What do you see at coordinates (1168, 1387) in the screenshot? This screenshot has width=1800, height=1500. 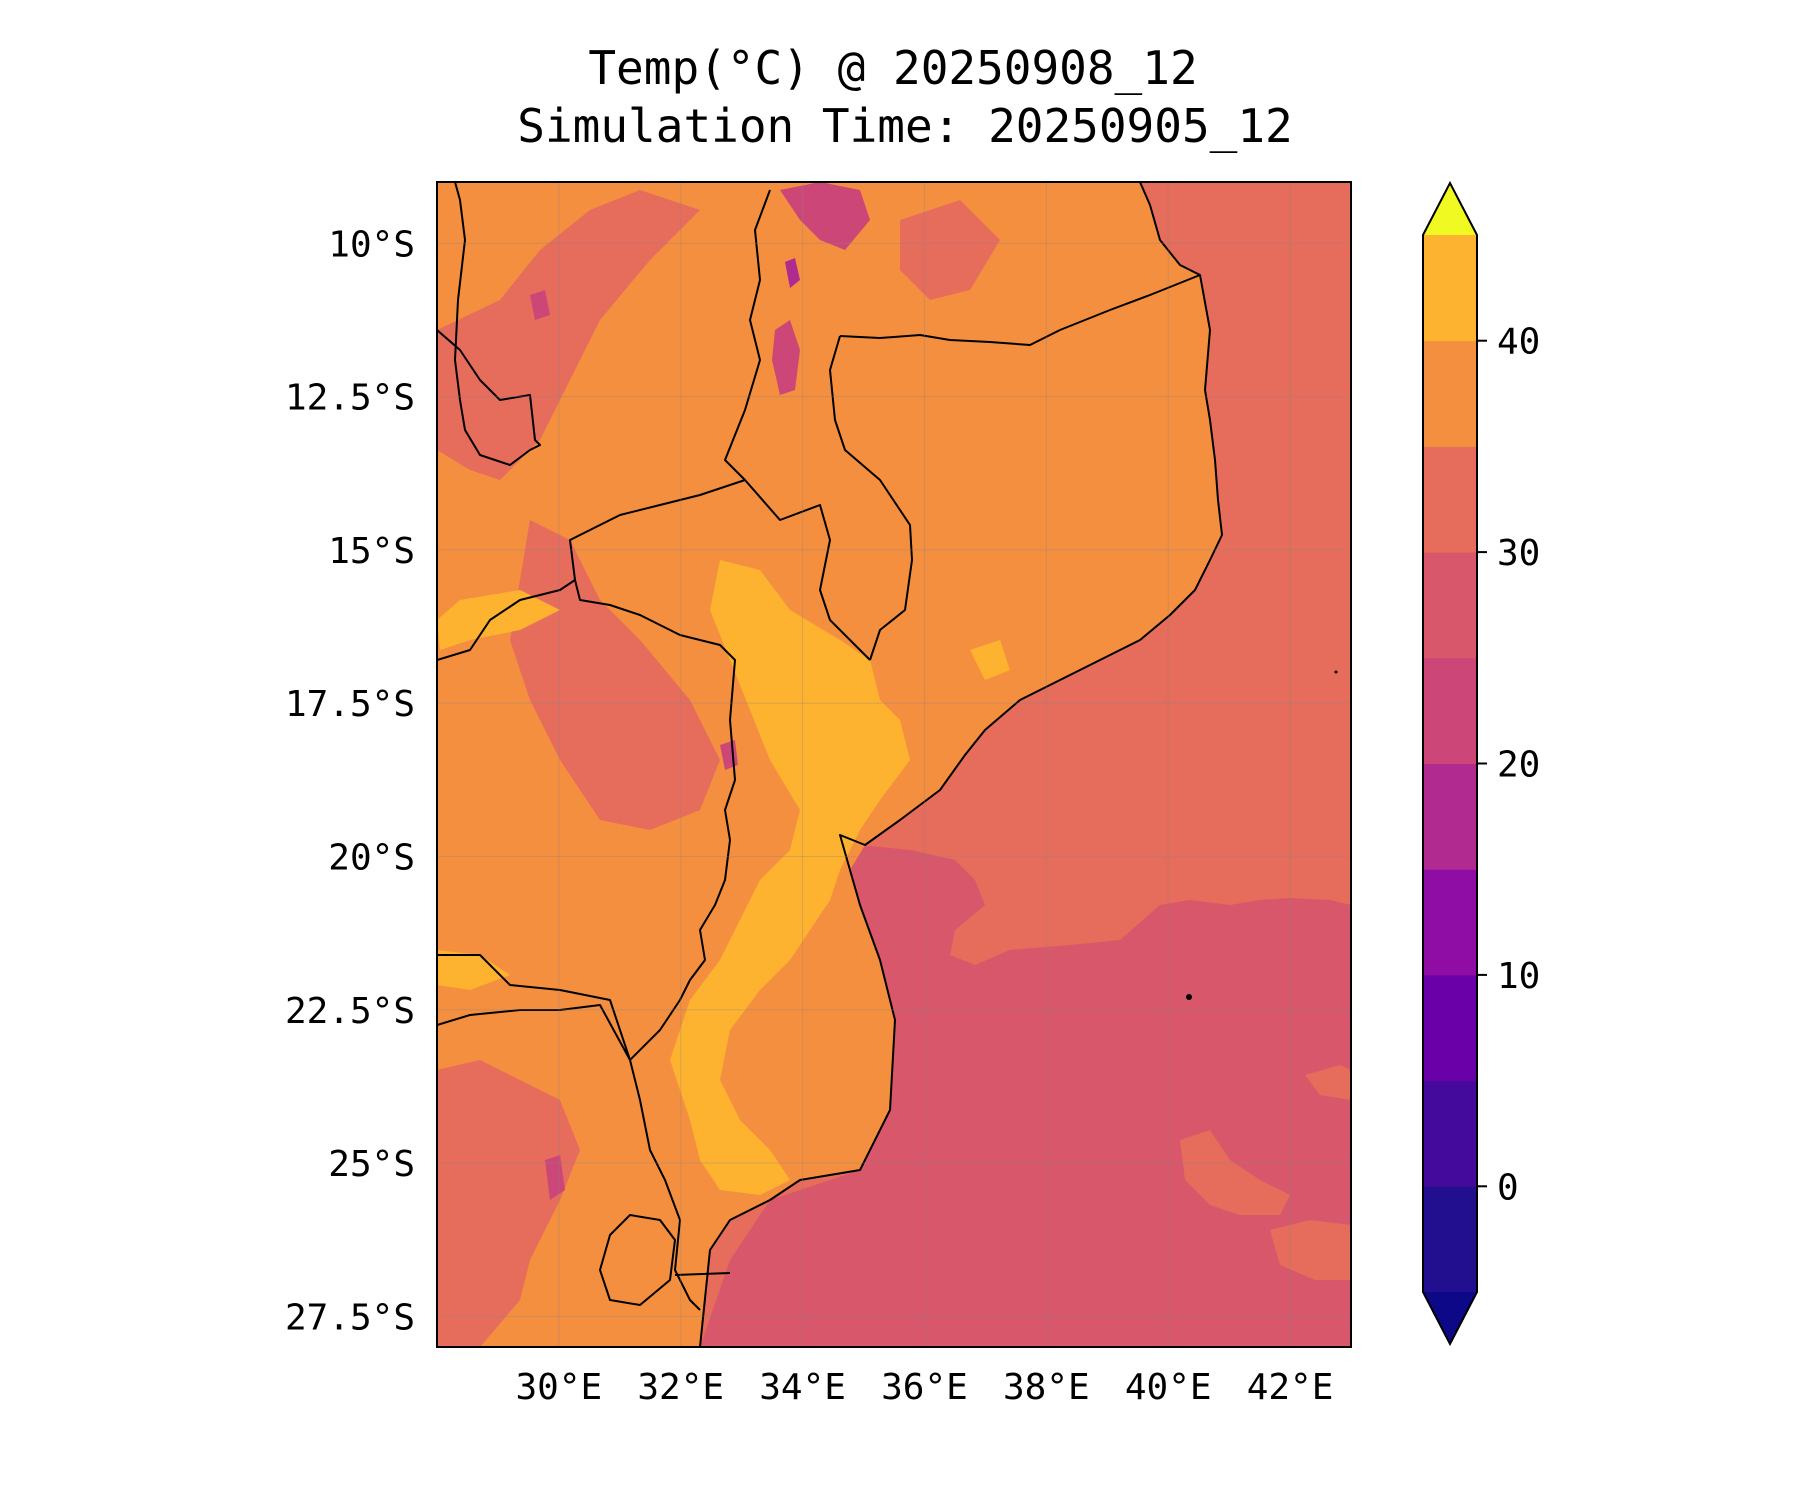 I see `x-tick-label: 40°E` at bounding box center [1168, 1387].